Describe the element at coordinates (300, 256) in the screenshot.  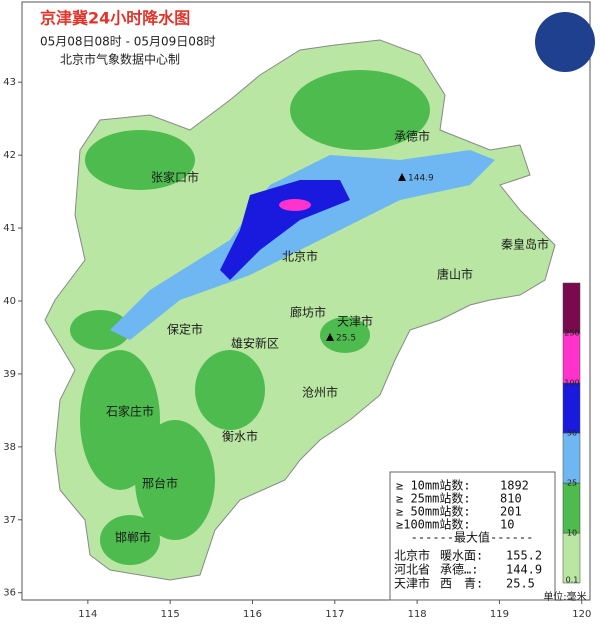
I see `city-label: 北京市` at that location.